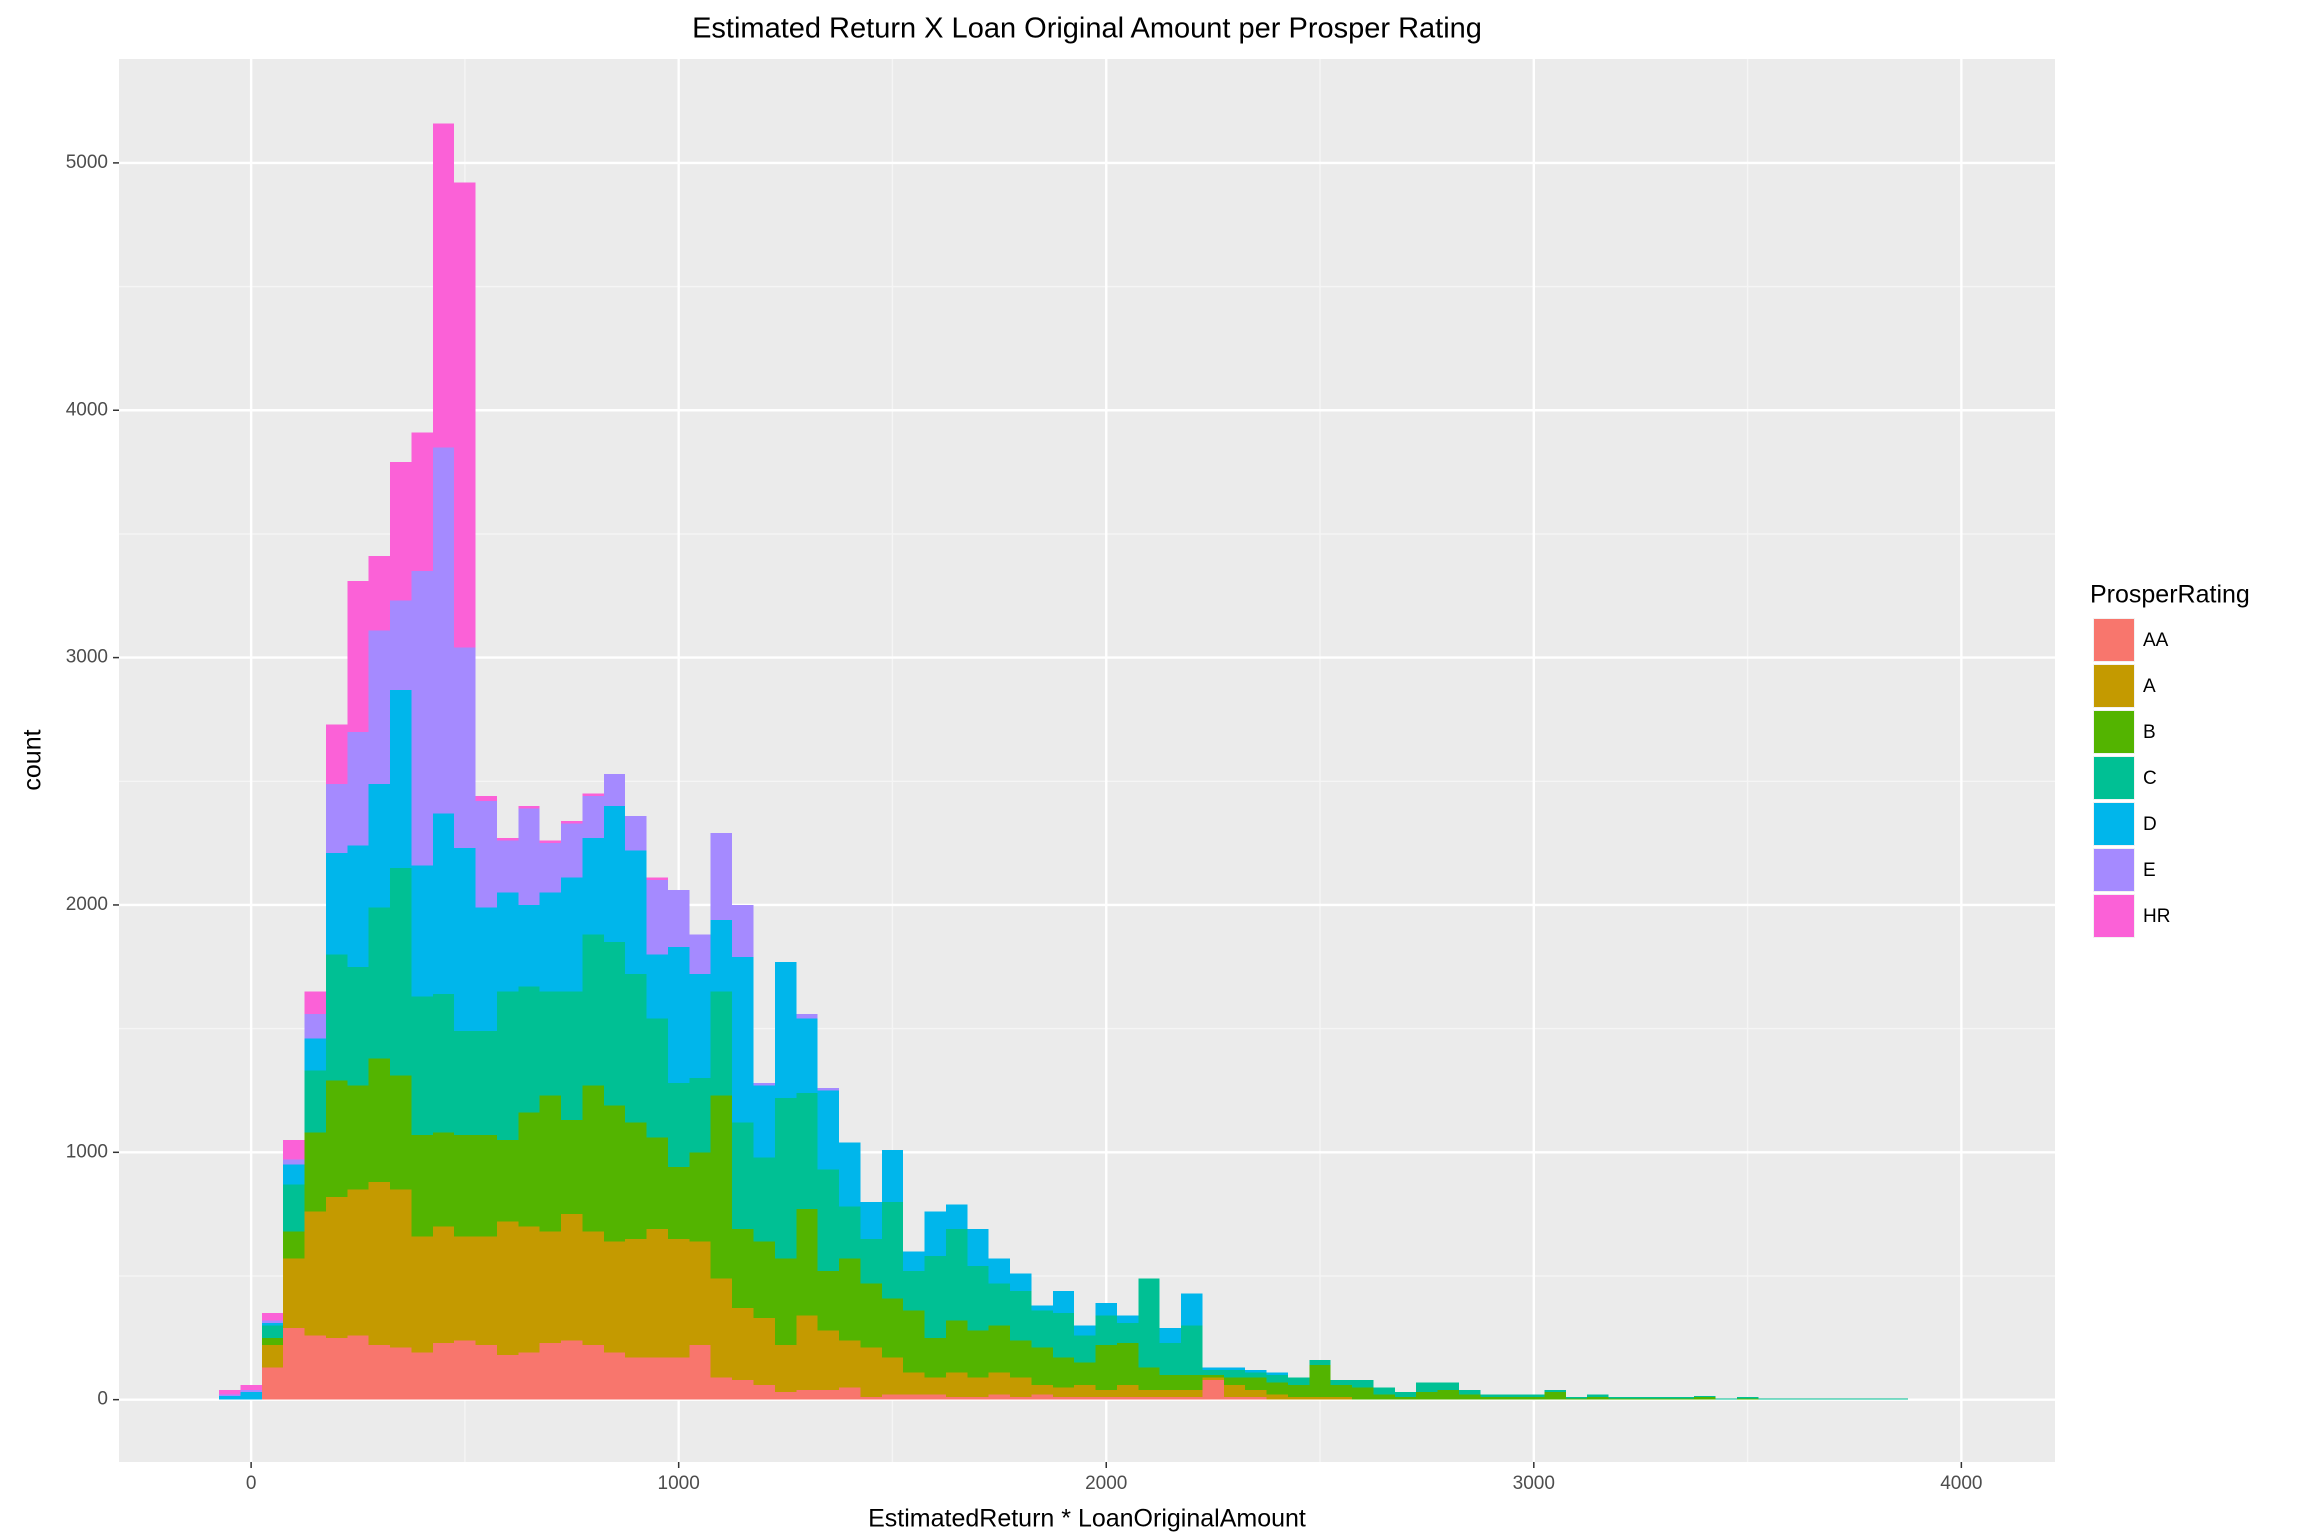 This screenshot has width=2304, height=1536. What do you see at coordinates (1961, 1483) in the screenshot?
I see `x-tick-label: 4000` at bounding box center [1961, 1483].